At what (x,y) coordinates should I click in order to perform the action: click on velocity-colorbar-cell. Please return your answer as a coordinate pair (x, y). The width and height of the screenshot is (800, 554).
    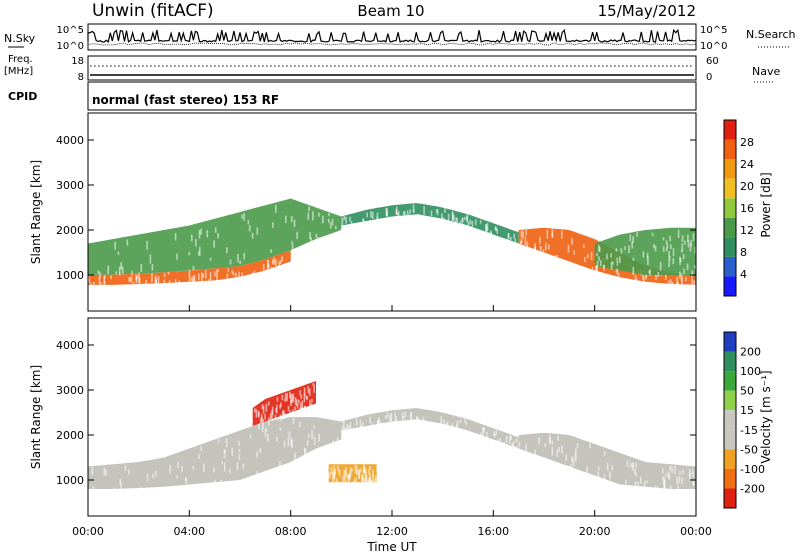
    Looking at the image, I should click on (730, 420).